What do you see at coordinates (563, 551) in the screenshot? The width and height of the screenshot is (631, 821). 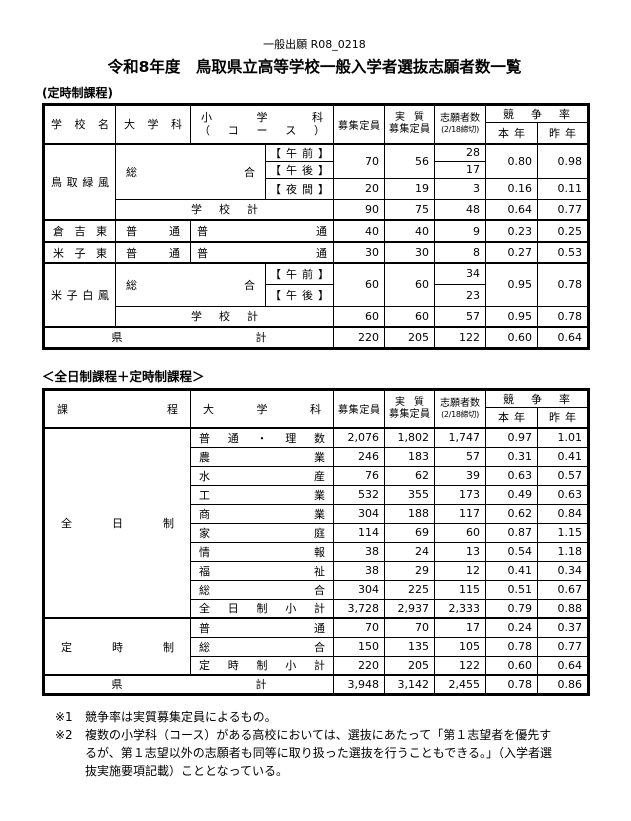 I see `ratio-last-year-cell: 1.18` at bounding box center [563, 551].